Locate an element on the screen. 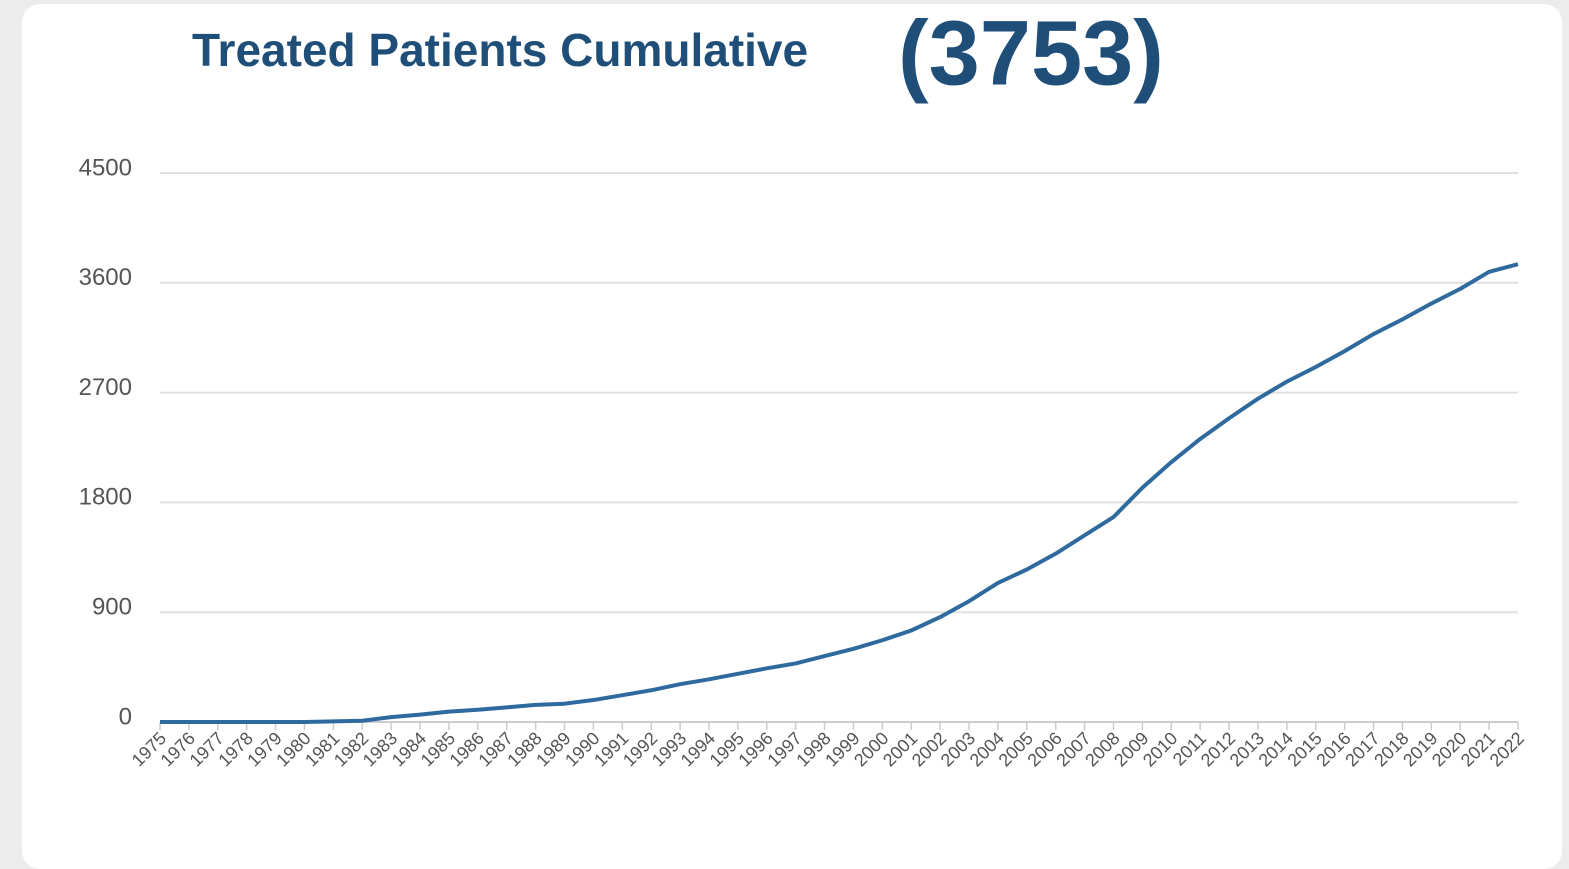 The height and width of the screenshot is (869, 1569). y-tick-label: 900 is located at coordinates (112, 607).